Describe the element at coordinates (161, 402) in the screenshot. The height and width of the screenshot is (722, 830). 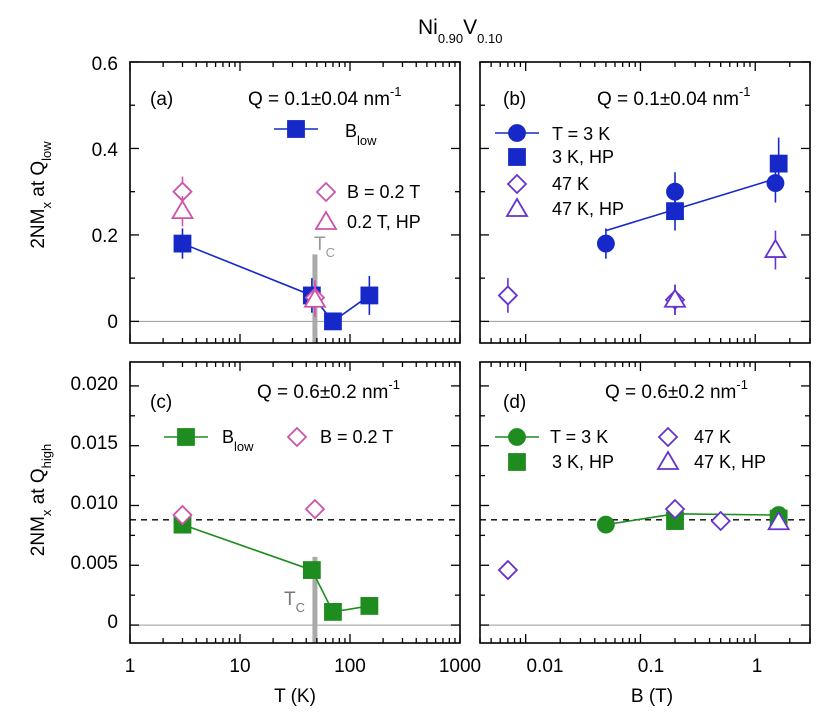
I see `panel-c-label: (c)` at that location.